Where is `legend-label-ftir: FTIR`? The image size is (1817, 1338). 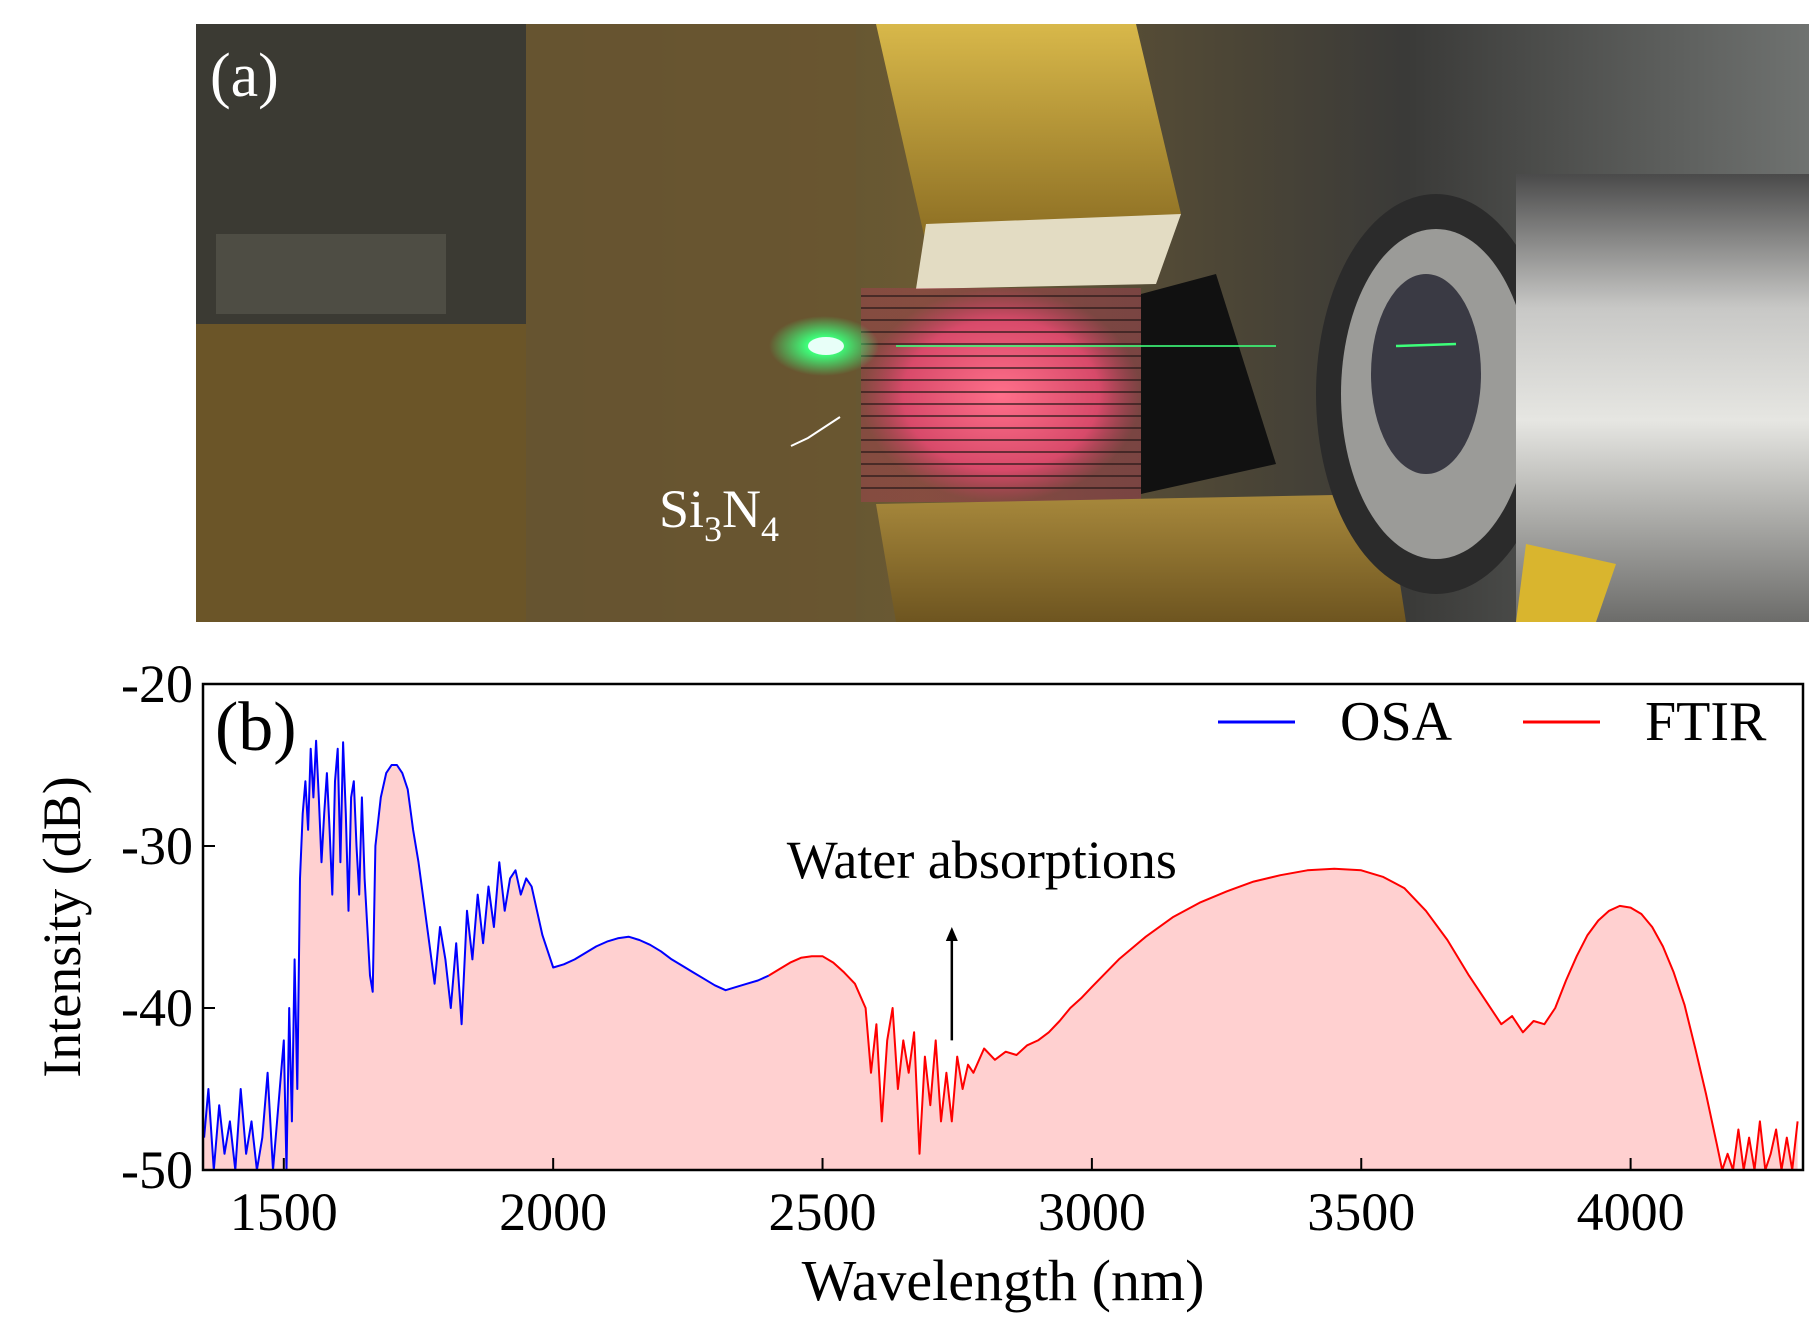 legend-label-ftir: FTIR is located at coordinates (1706, 722).